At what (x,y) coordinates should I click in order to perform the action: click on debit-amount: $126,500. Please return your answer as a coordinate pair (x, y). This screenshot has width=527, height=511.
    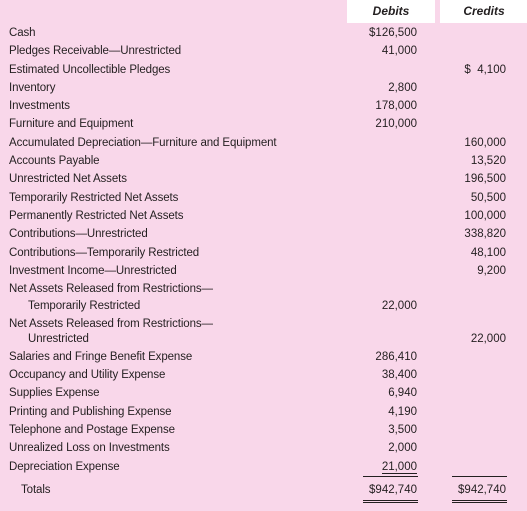
    Looking at the image, I should click on (393, 33).